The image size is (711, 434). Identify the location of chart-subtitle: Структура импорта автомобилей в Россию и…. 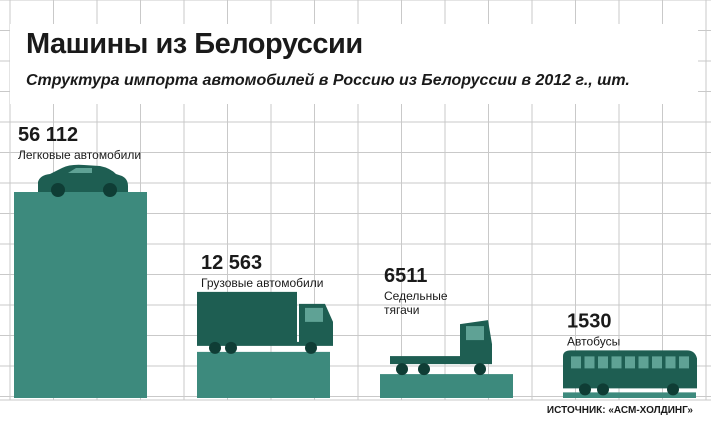
(328, 80).